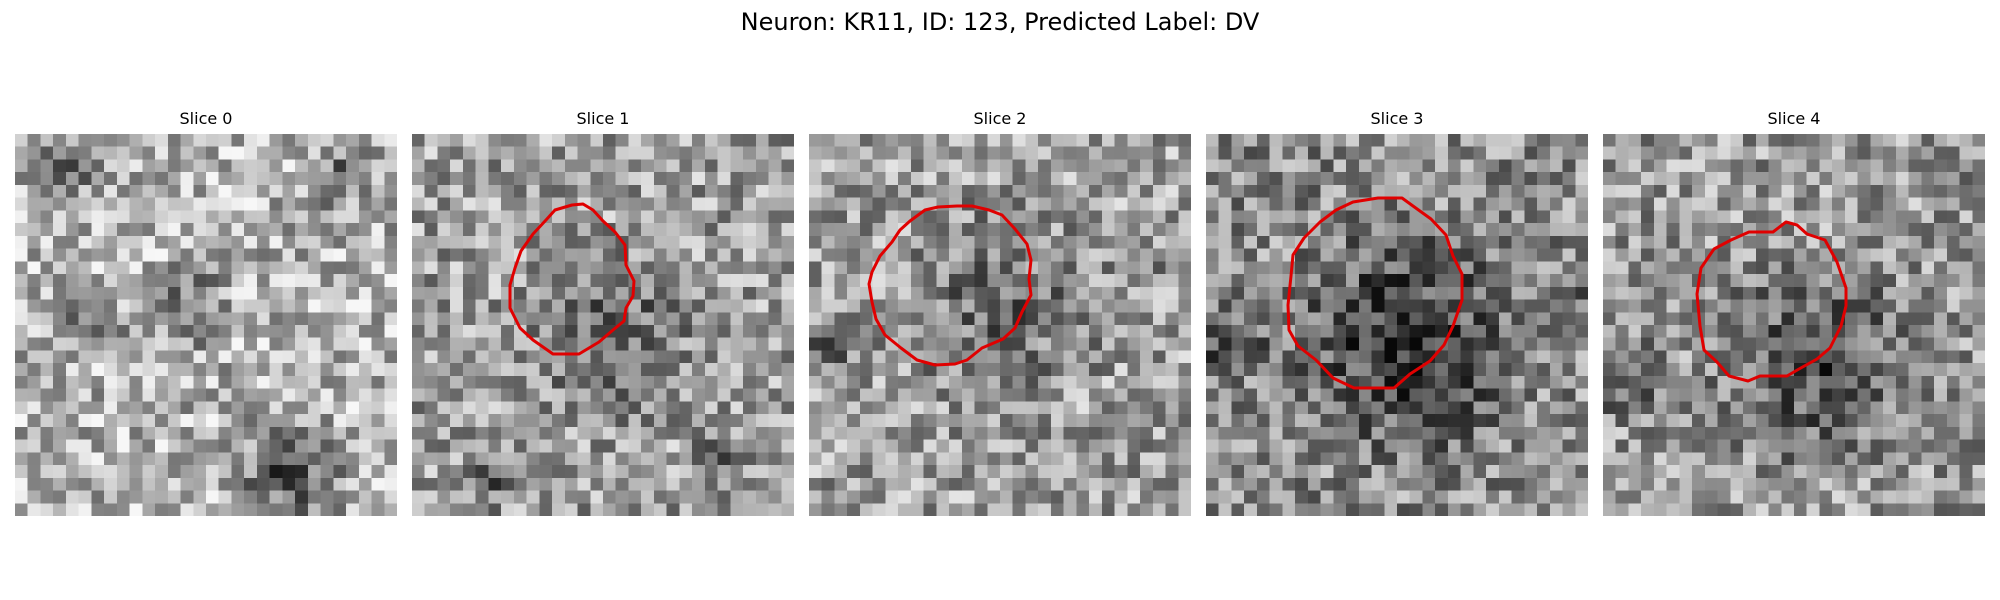 The width and height of the screenshot is (2000, 600). I want to click on slice-panel-4: Slice 4, so click(1794, 312).